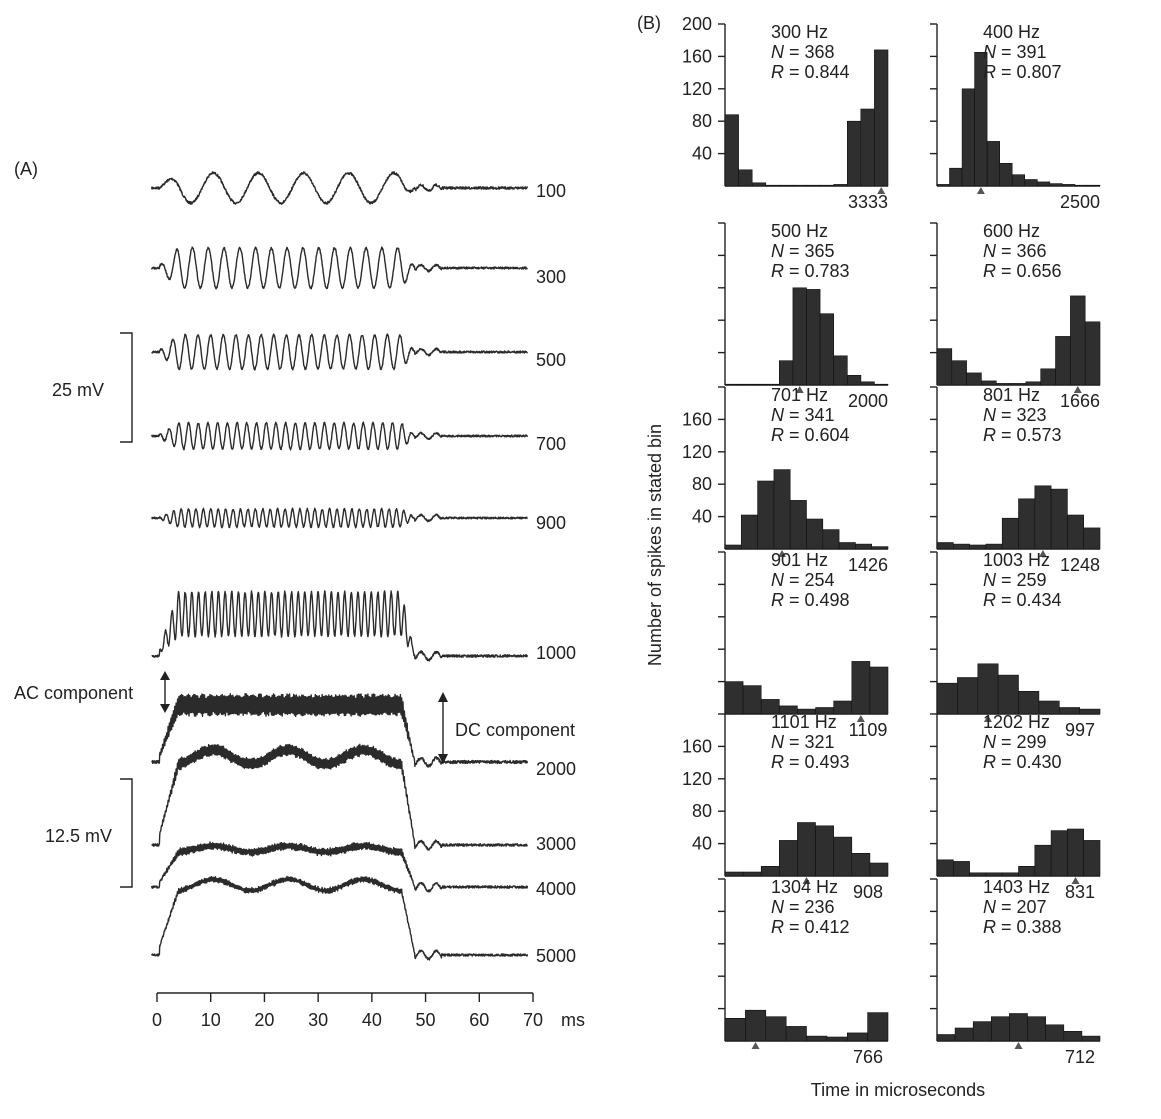 This screenshot has height=1119, width=1161. Describe the element at coordinates (1080, 202) in the screenshot. I see `histogram-period-label: 2500` at that location.